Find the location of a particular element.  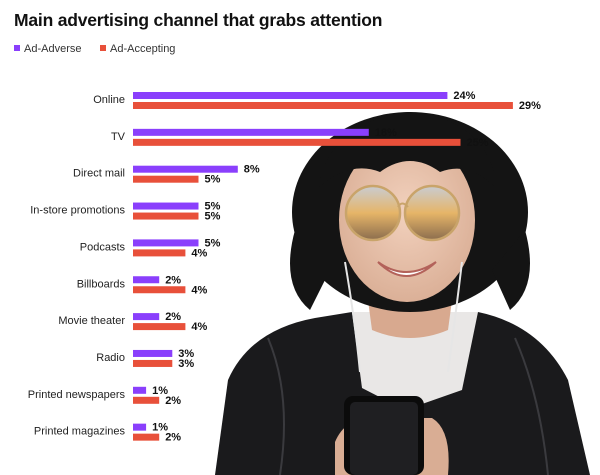

category-label-movie-theater: Movie theater is located at coordinates (91, 321).